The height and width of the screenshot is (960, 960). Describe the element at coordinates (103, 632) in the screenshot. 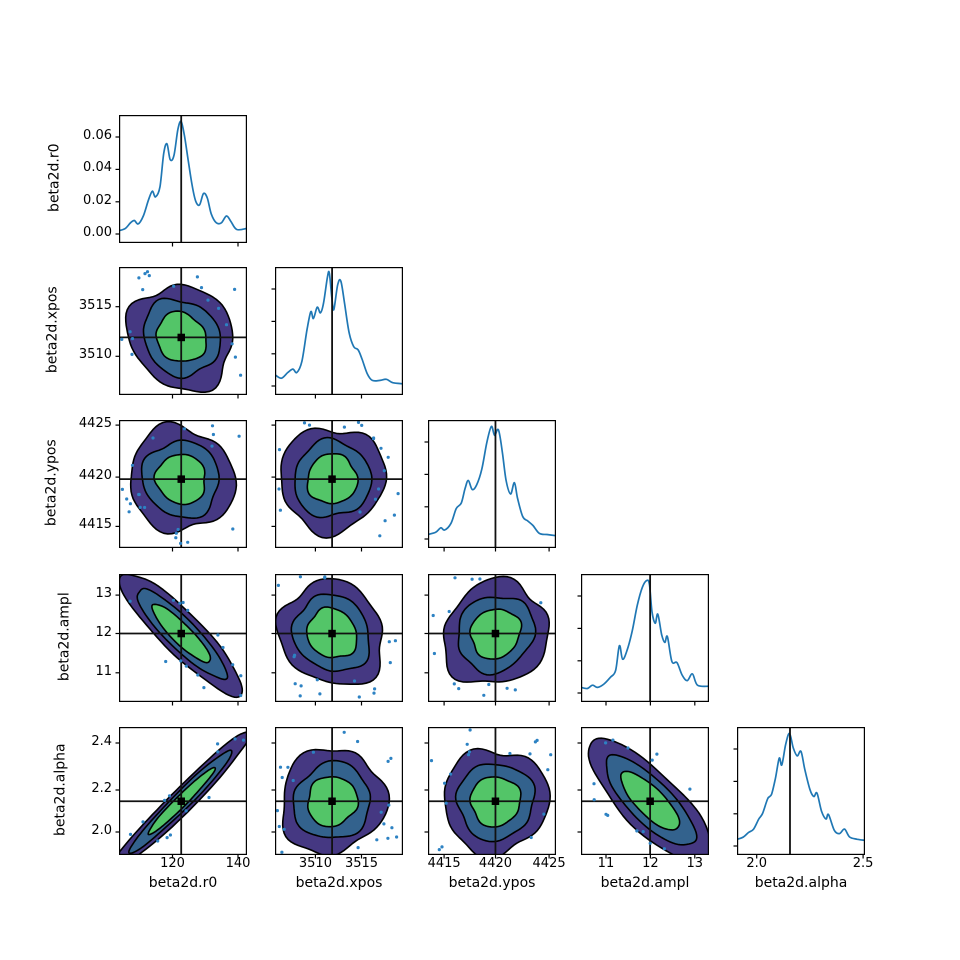

I see `y-tick-label: 12` at that location.